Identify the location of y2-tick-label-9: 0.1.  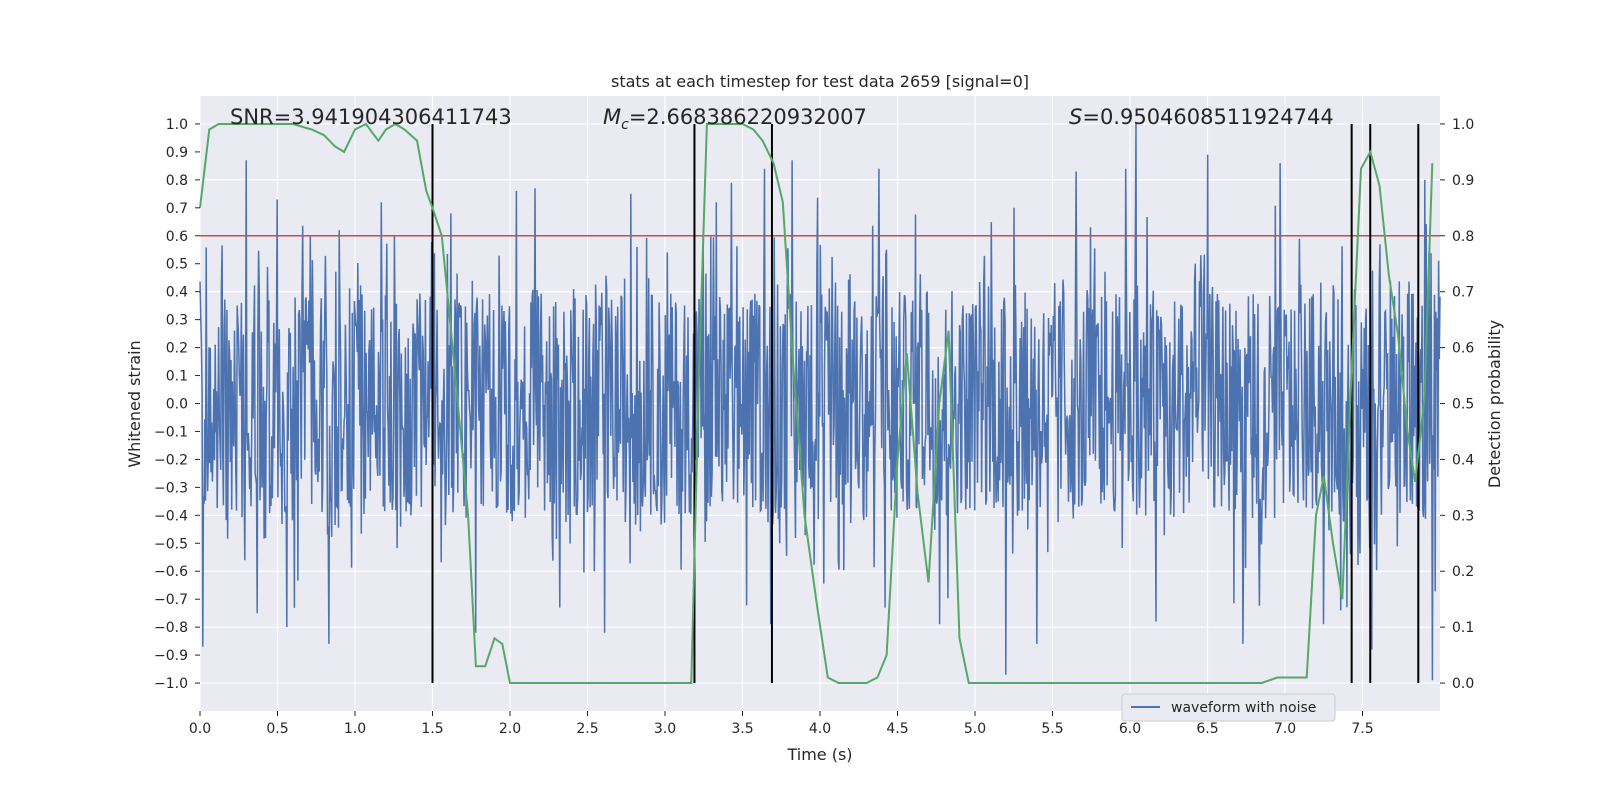
(1463, 628).